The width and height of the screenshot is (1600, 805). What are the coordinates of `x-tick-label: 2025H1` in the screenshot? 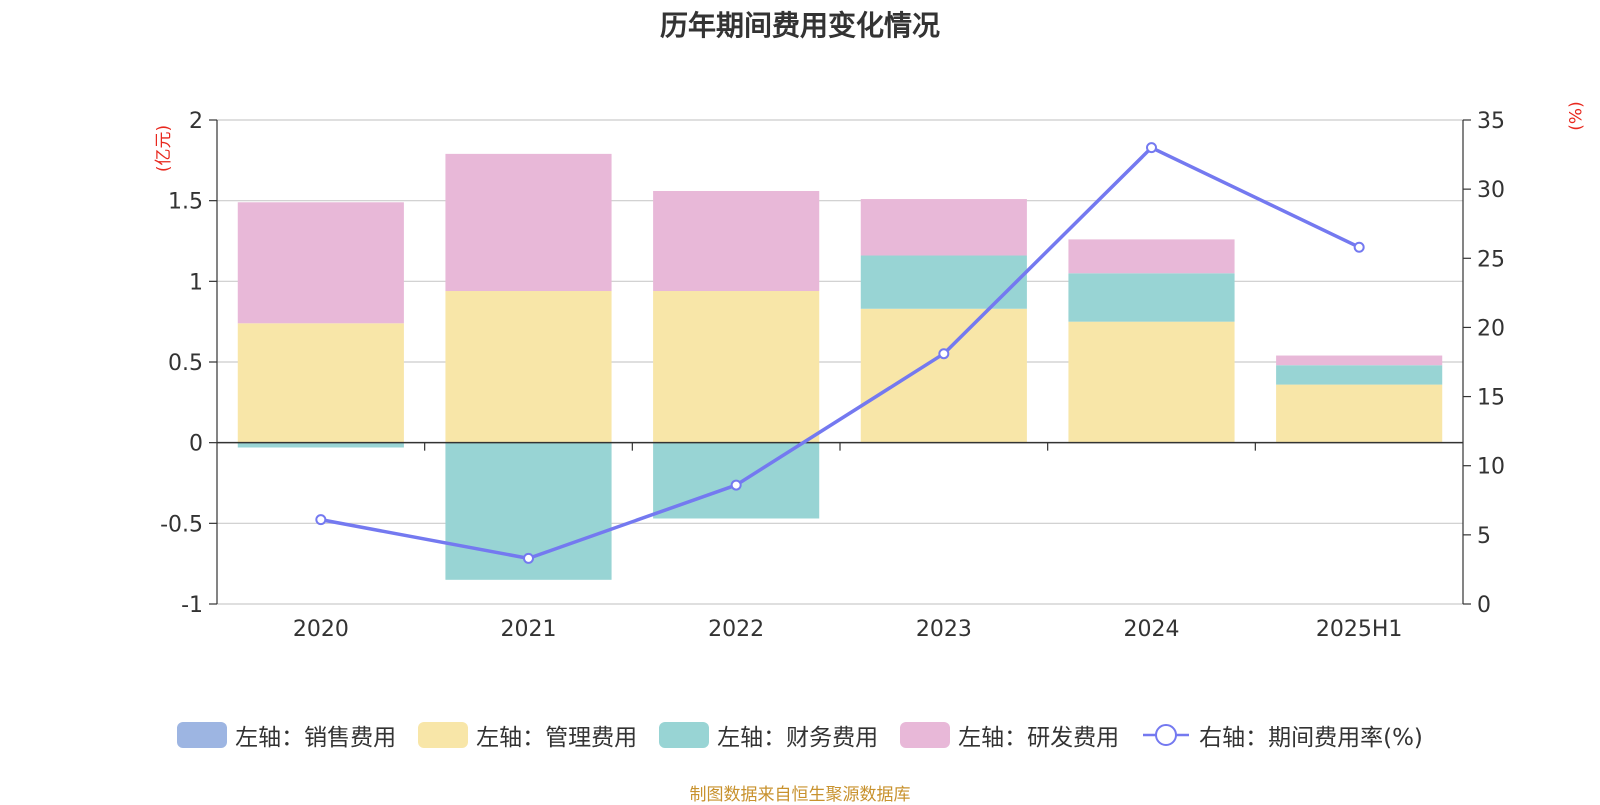 It's located at (1359, 629).